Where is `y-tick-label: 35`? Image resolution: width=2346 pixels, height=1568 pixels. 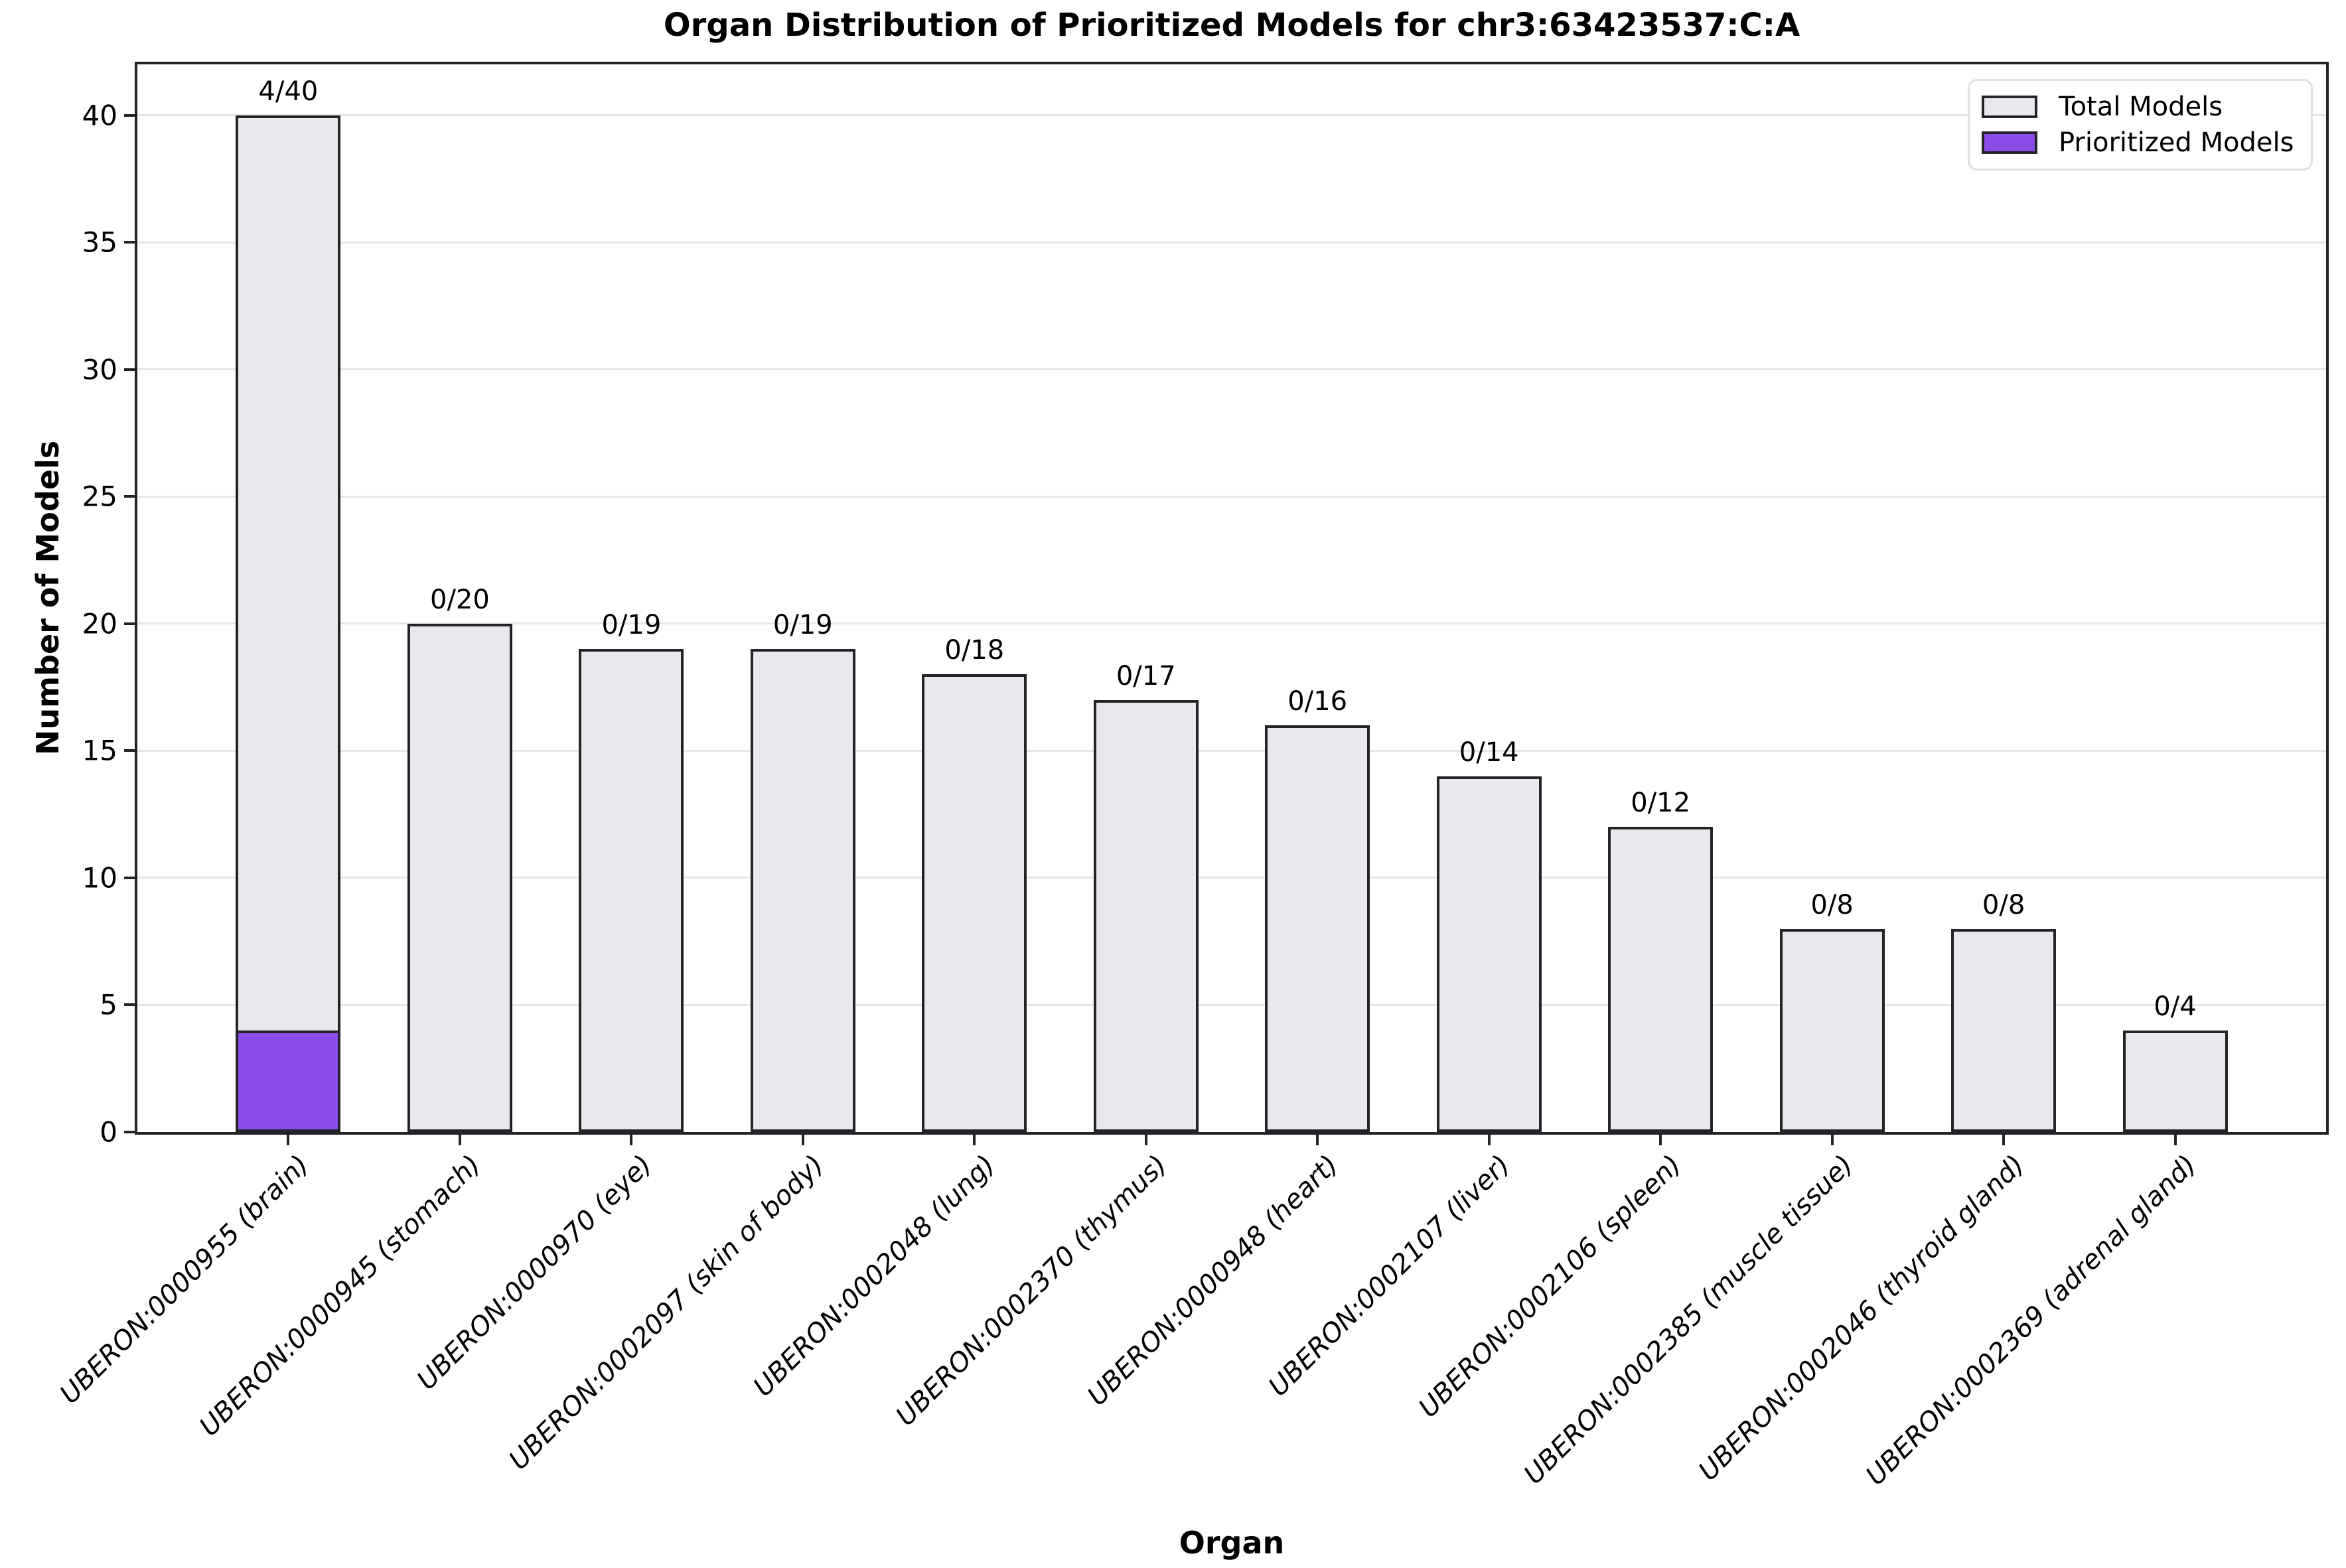
y-tick-label: 35 is located at coordinates (99, 242).